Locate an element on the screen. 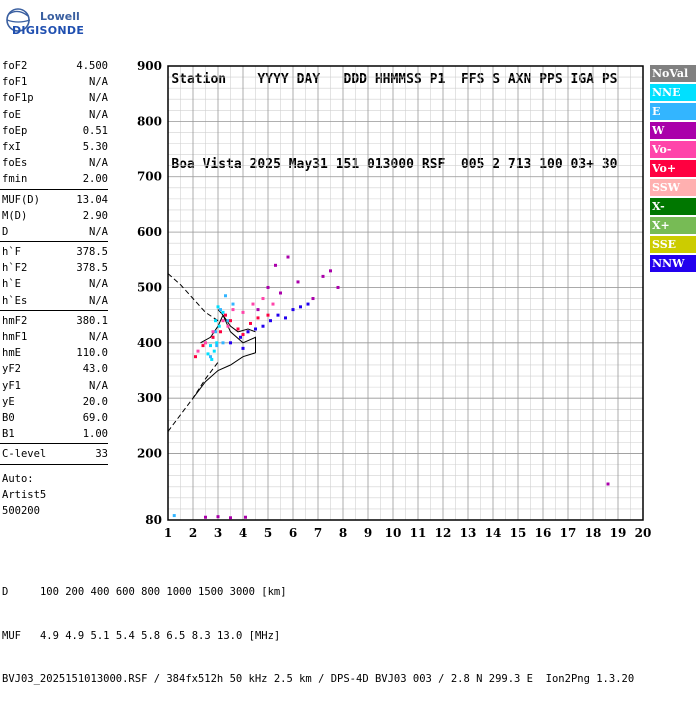  legend-item-w: W is located at coordinates (673, 130).